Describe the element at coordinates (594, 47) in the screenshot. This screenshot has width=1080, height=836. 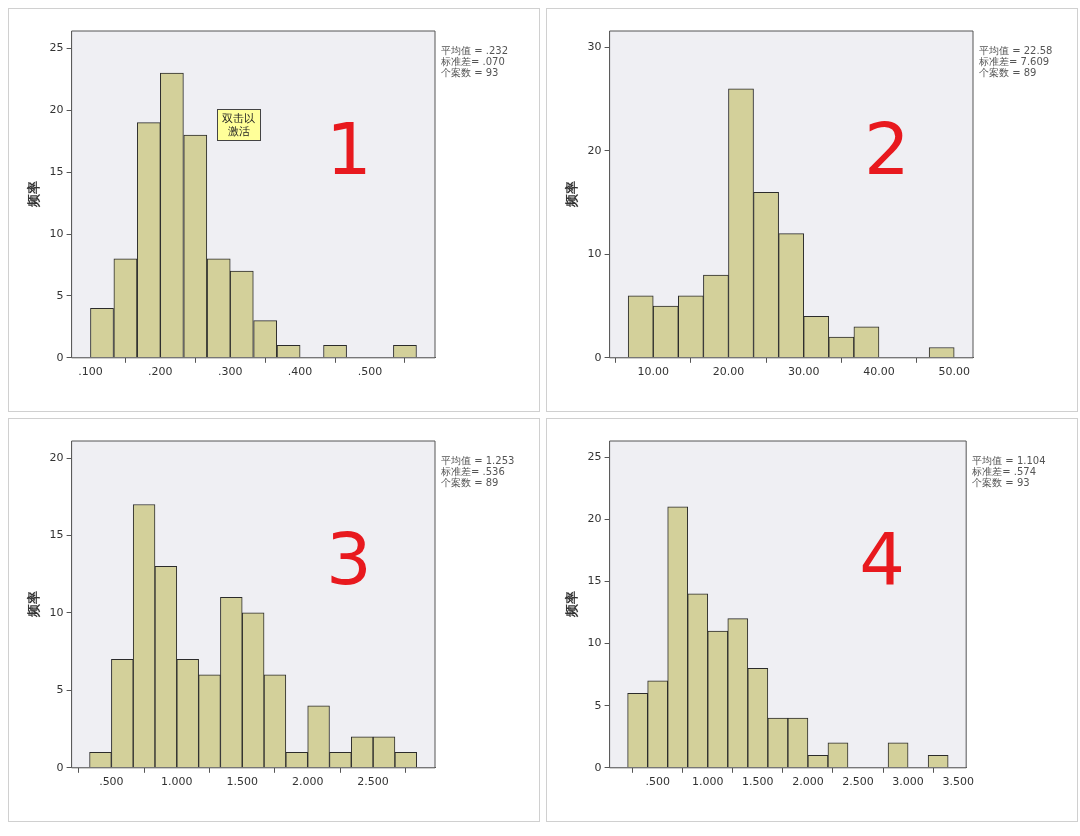
I see `y-tick-label: 30` at that location.